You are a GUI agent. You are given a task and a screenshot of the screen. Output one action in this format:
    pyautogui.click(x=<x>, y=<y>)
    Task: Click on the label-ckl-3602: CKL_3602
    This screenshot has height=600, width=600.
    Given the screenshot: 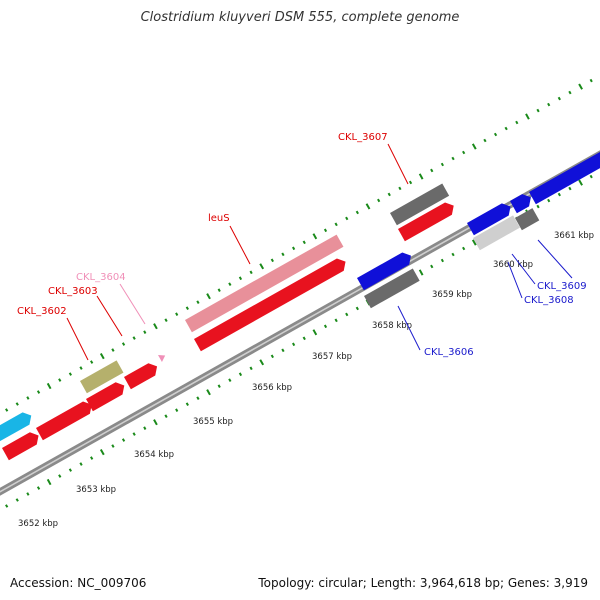 What is the action you would take?
    pyautogui.click(x=42, y=311)
    